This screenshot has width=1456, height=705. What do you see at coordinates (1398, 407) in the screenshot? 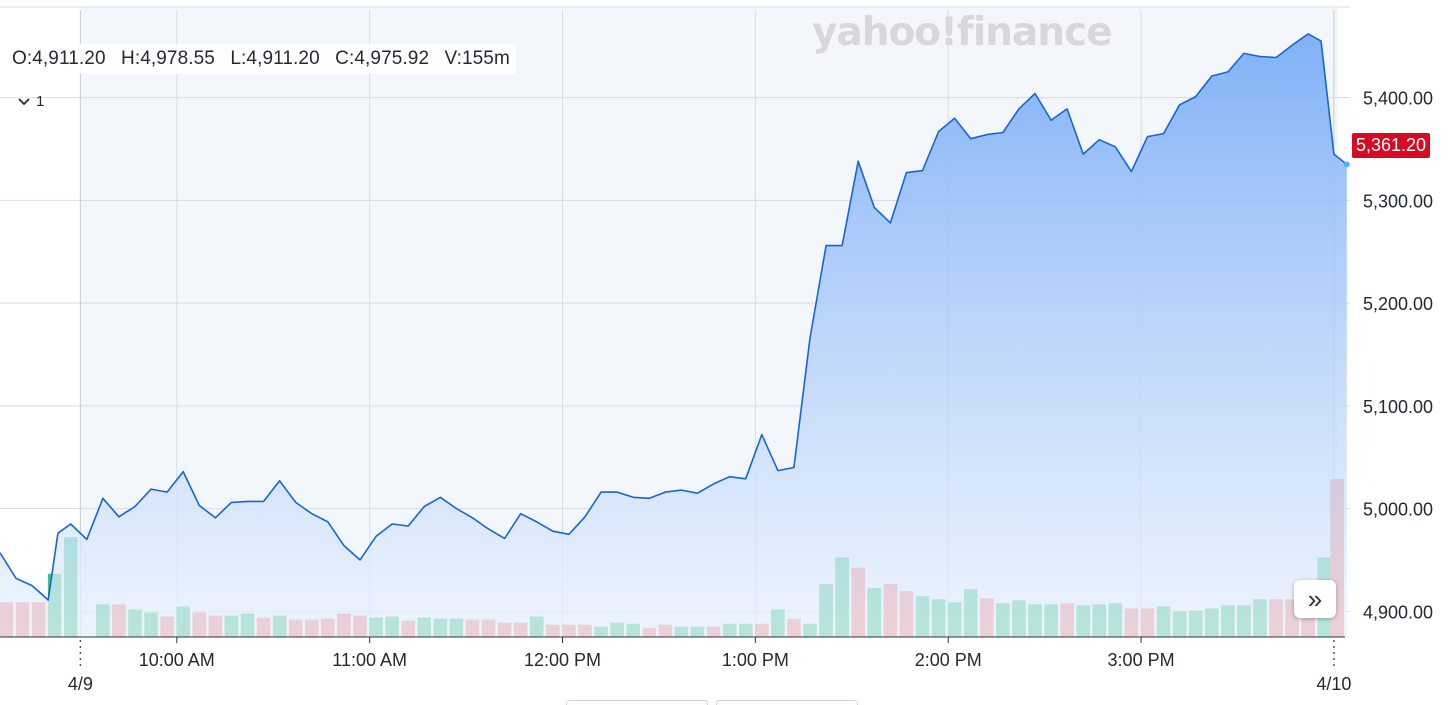
I see `y-tick-label: 5,100.00` at bounding box center [1398, 407].